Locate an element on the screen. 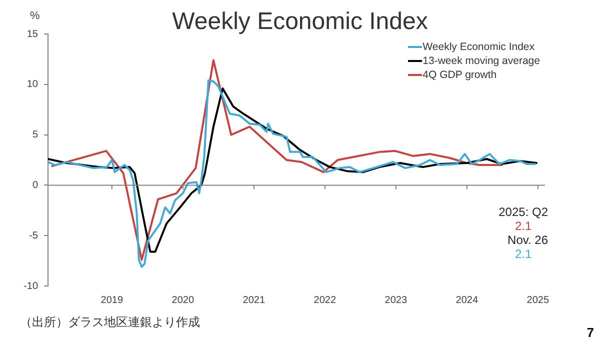 This screenshot has height=347, width=600. y-tick-label: -5 is located at coordinates (33, 236).